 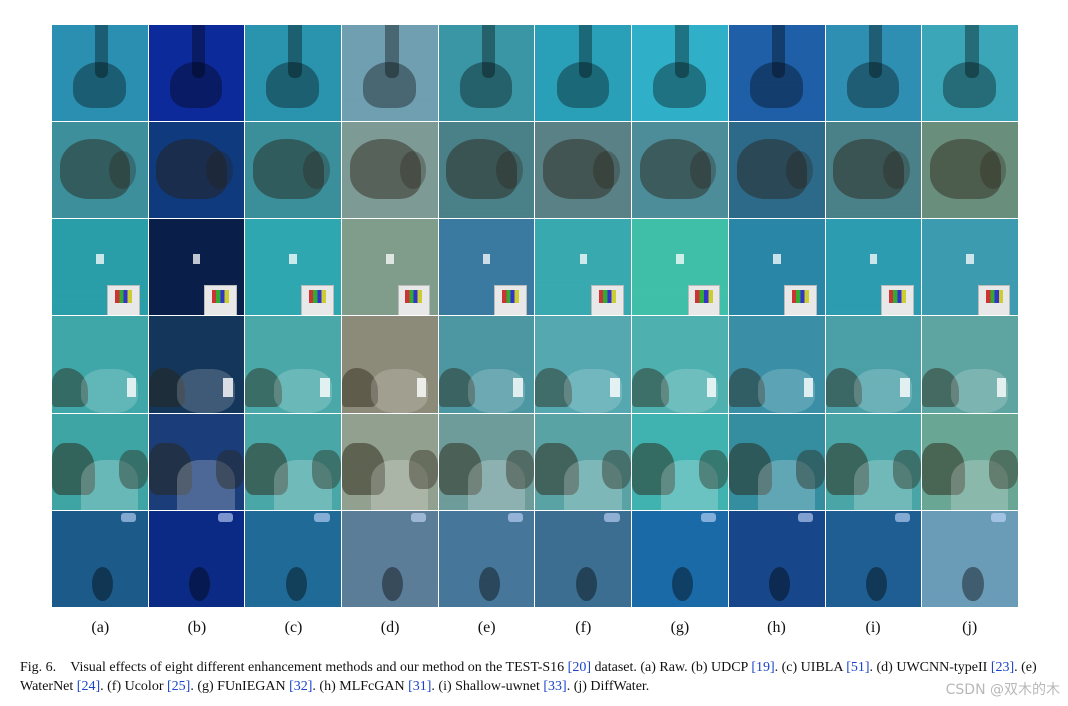 What do you see at coordinates (420, 686) in the screenshot?
I see `citation-link: [31]` at bounding box center [420, 686].